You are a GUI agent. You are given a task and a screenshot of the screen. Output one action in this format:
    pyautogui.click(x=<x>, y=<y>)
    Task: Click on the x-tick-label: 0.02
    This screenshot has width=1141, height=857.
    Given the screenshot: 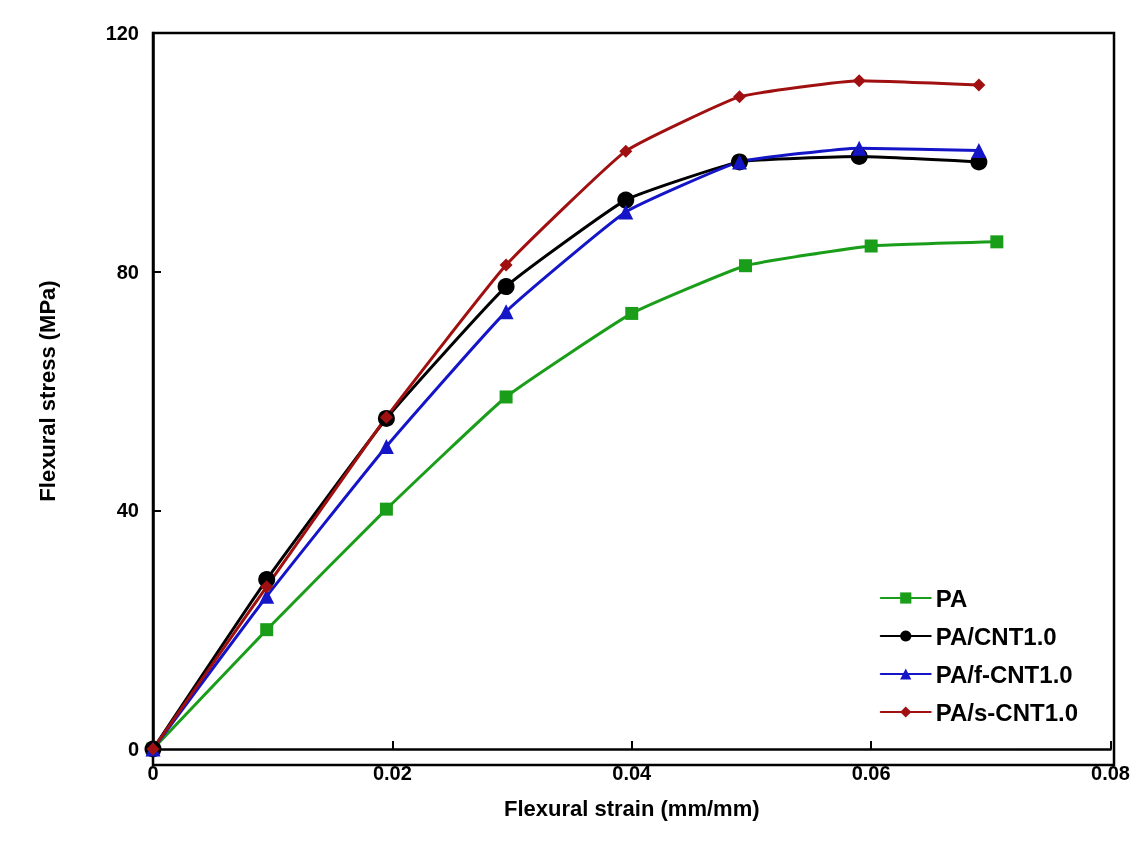 What is the action you would take?
    pyautogui.click(x=392, y=773)
    